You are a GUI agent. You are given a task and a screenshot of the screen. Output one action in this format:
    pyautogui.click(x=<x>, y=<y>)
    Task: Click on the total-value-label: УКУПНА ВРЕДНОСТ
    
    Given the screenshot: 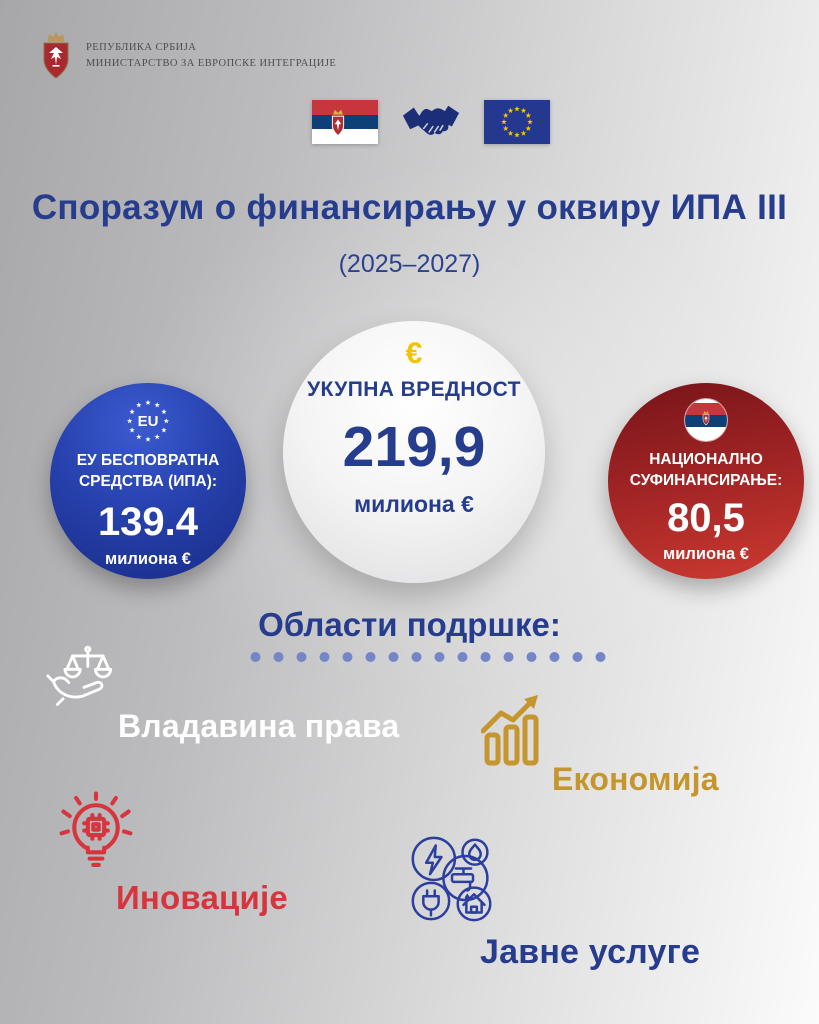 What is the action you would take?
    pyautogui.click(x=414, y=389)
    